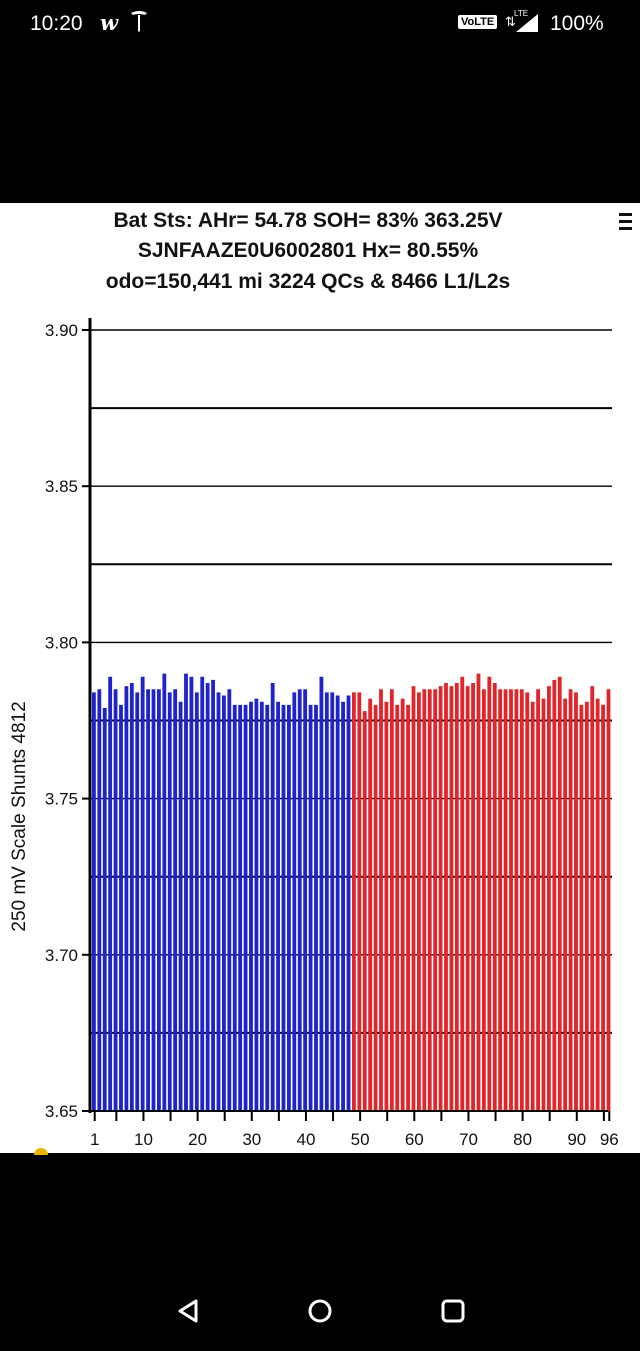 This screenshot has height=1351, width=640. What do you see at coordinates (56, 23) in the screenshot?
I see `status-time: 10:20` at bounding box center [56, 23].